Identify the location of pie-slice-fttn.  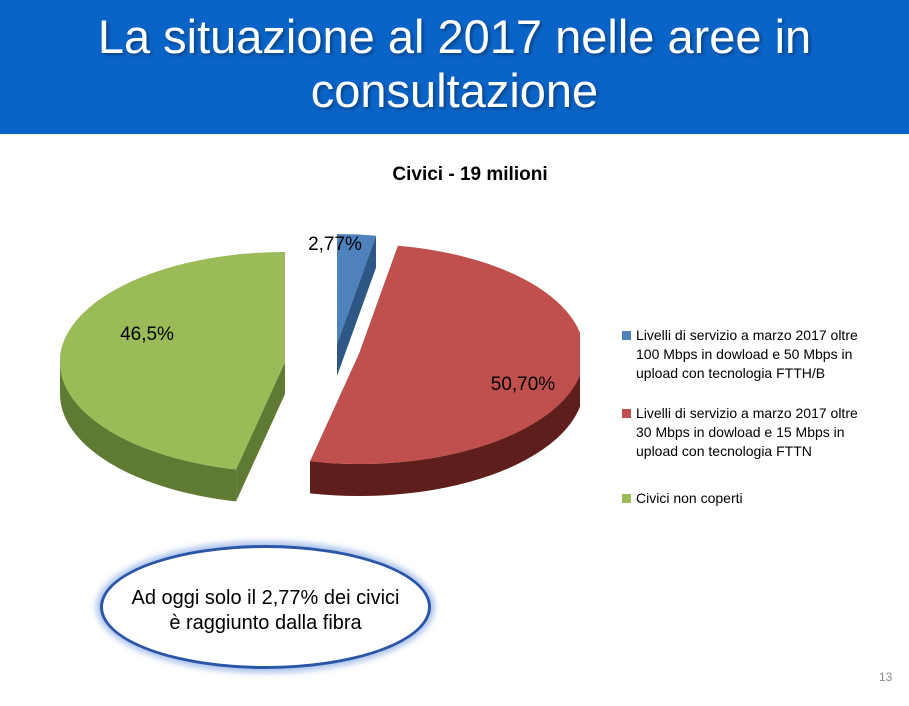
(445, 355).